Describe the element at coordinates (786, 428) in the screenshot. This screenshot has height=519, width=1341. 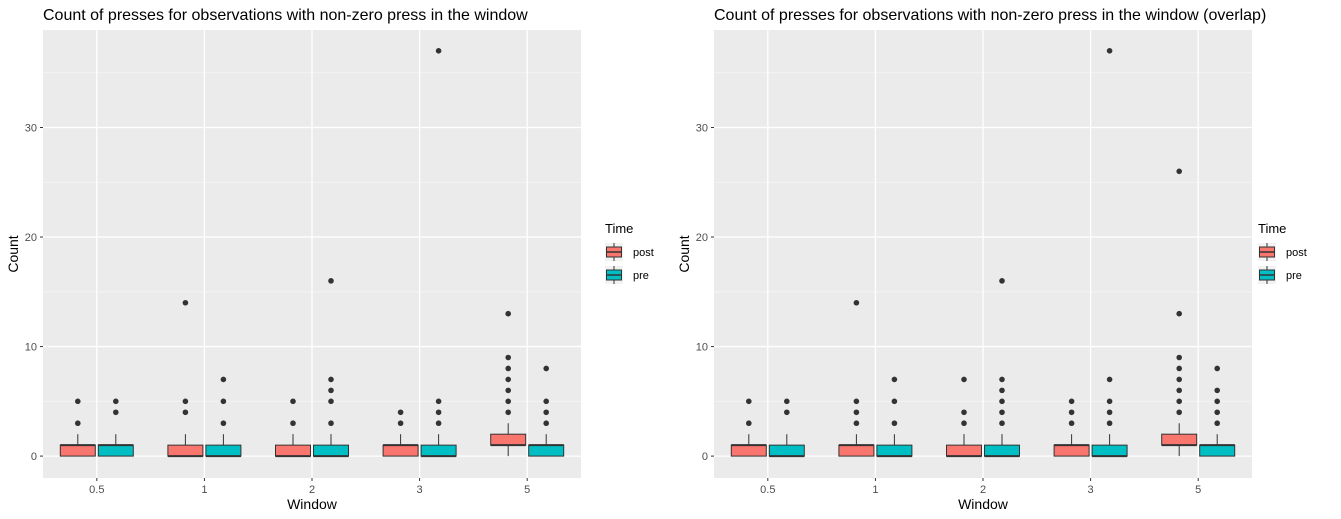
I see `box-pre-0.5` at that location.